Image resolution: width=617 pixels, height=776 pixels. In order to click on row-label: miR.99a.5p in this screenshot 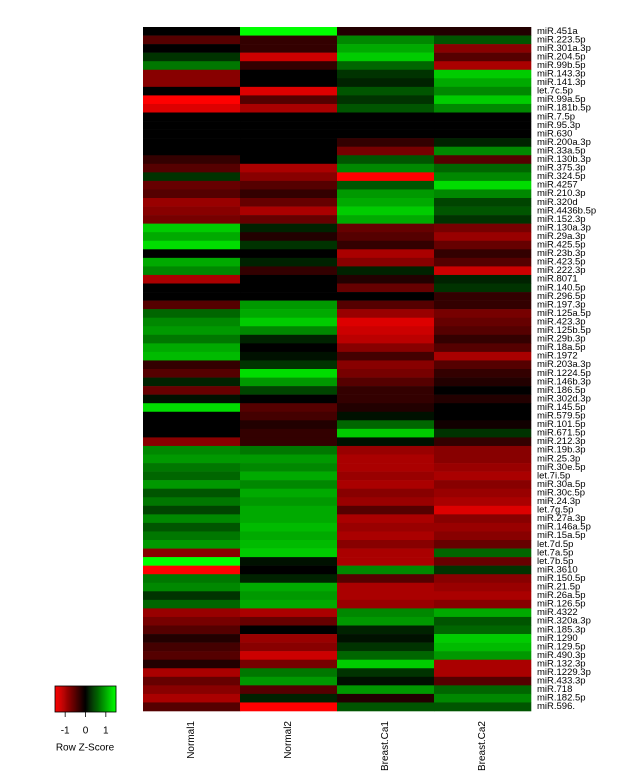, I will do `click(561, 99)`.